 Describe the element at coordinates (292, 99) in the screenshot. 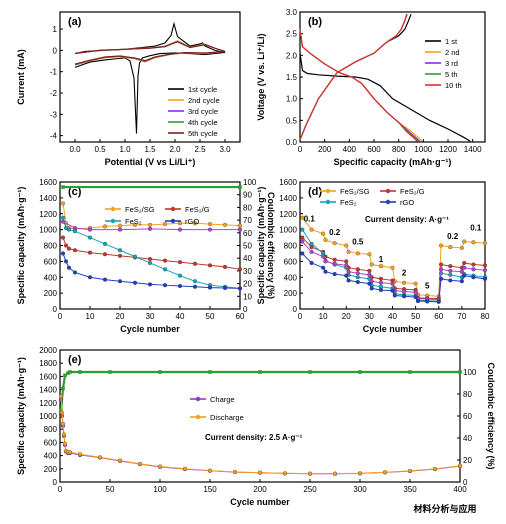

I see `y-tick-label: 1.0` at that location.